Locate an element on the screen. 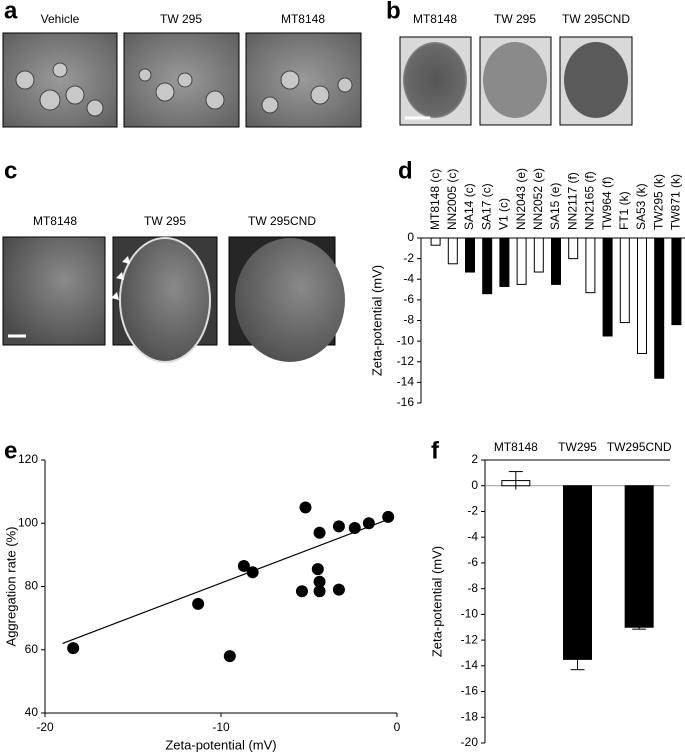  category-label: SA14 (c) is located at coordinates (469, 206).